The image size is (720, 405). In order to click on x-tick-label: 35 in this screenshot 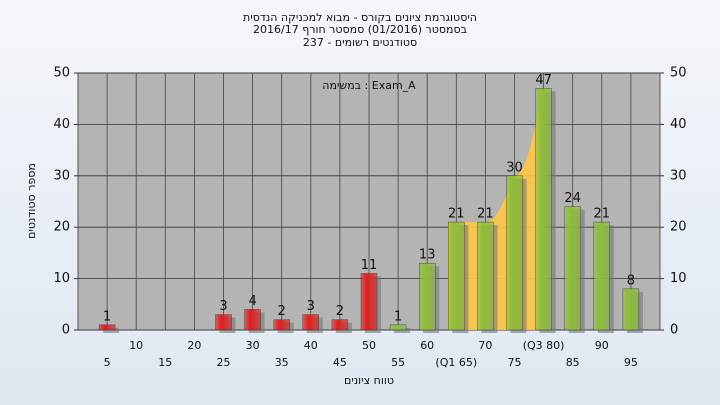, I will do `click(282, 362)`.